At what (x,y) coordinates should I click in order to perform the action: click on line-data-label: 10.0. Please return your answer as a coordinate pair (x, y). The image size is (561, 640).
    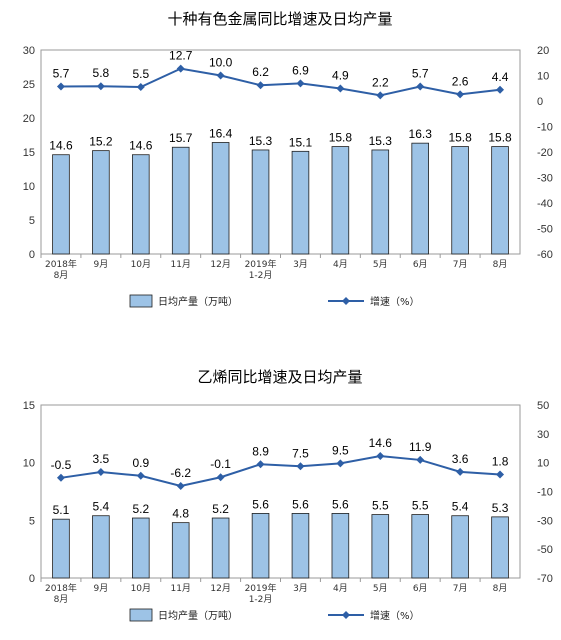
    Looking at the image, I should click on (221, 63).